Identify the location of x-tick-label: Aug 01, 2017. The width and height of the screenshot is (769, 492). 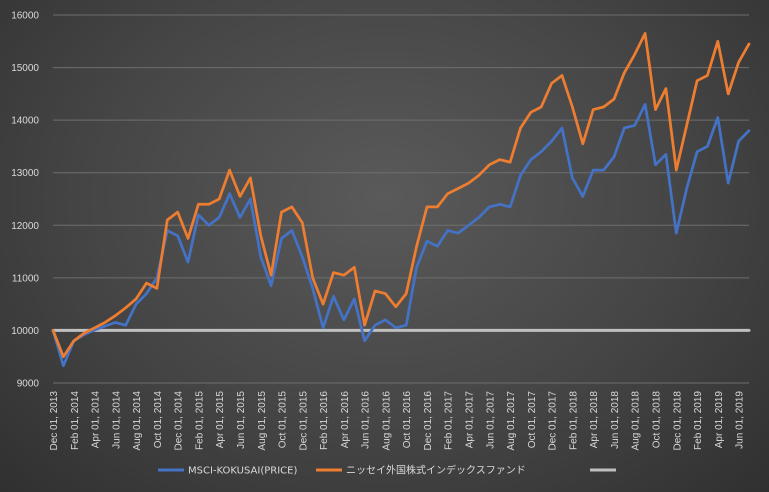
(511, 421).